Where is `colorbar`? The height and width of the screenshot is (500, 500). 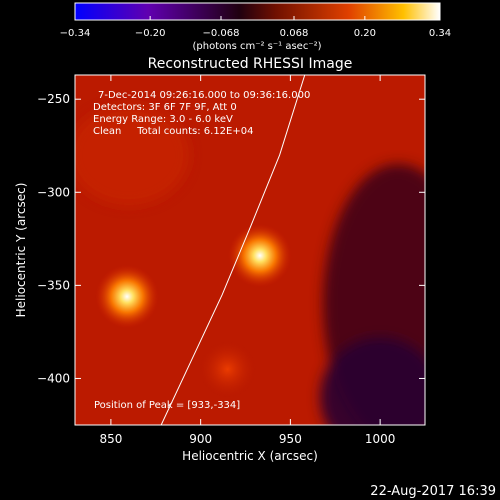
colorbar is located at coordinates (257, 11).